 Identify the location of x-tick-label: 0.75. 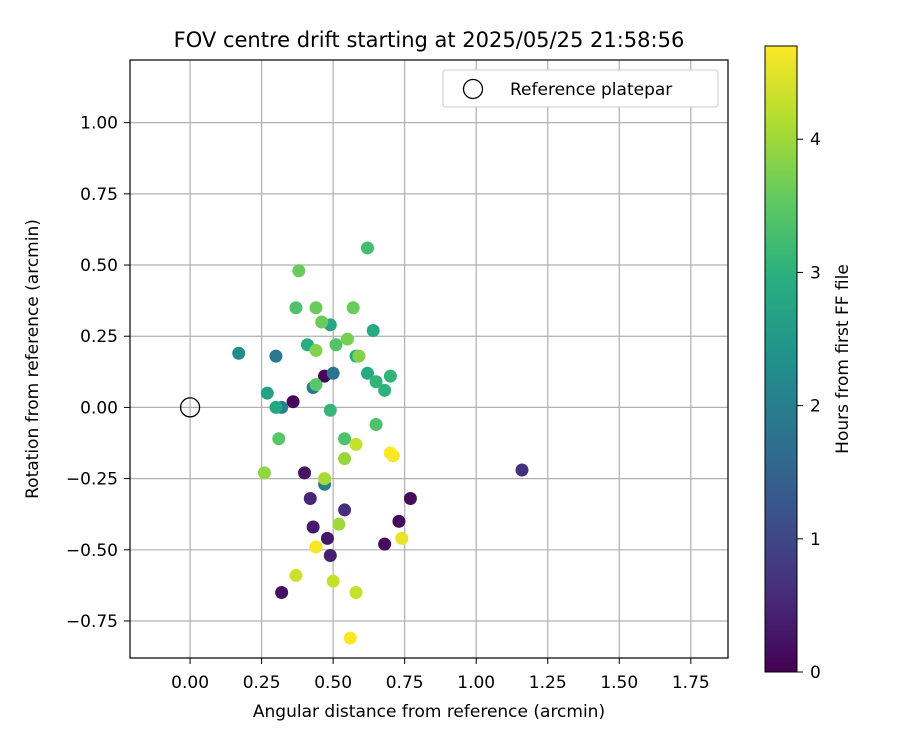
(405, 683).